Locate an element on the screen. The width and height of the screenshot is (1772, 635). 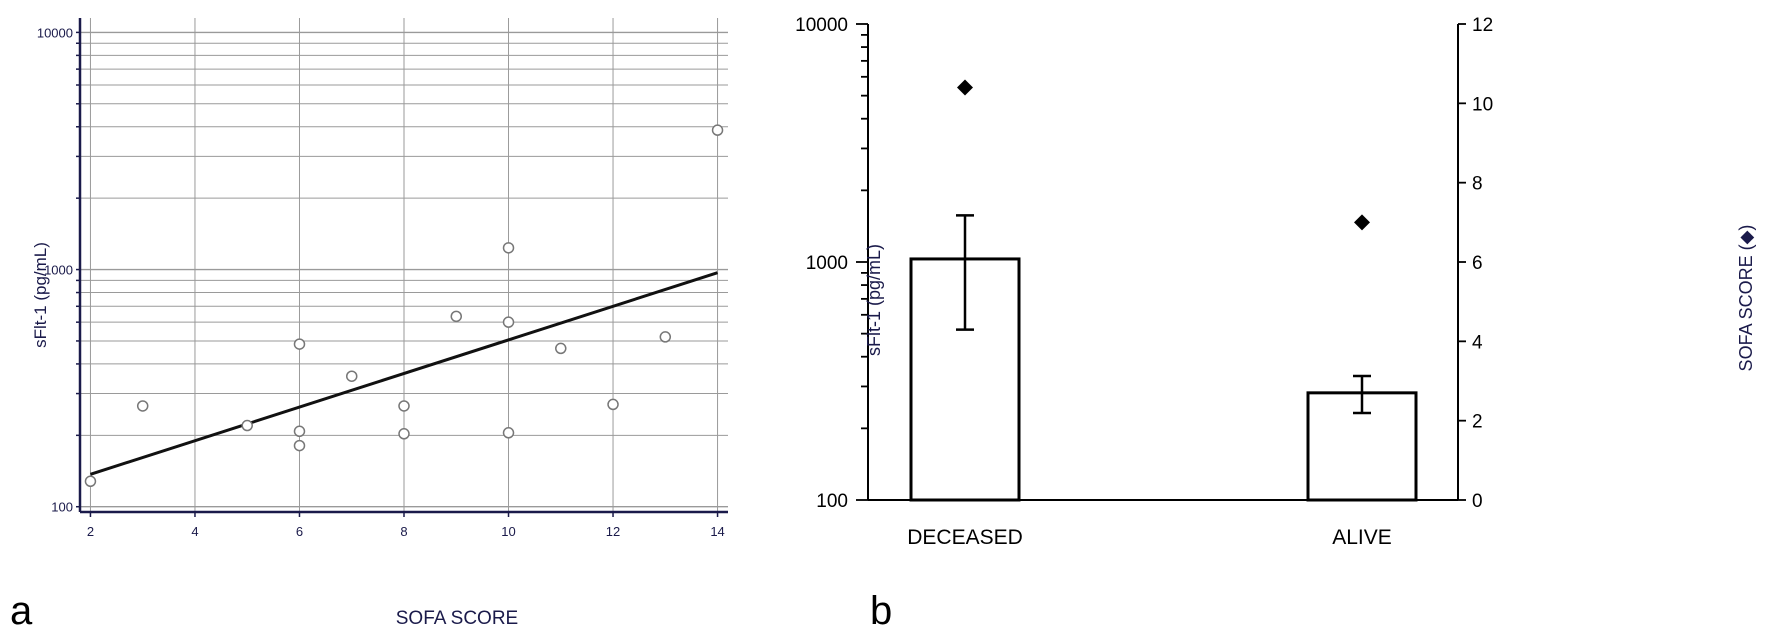
right-y-tick-label: 2 is located at coordinates (1477, 422).